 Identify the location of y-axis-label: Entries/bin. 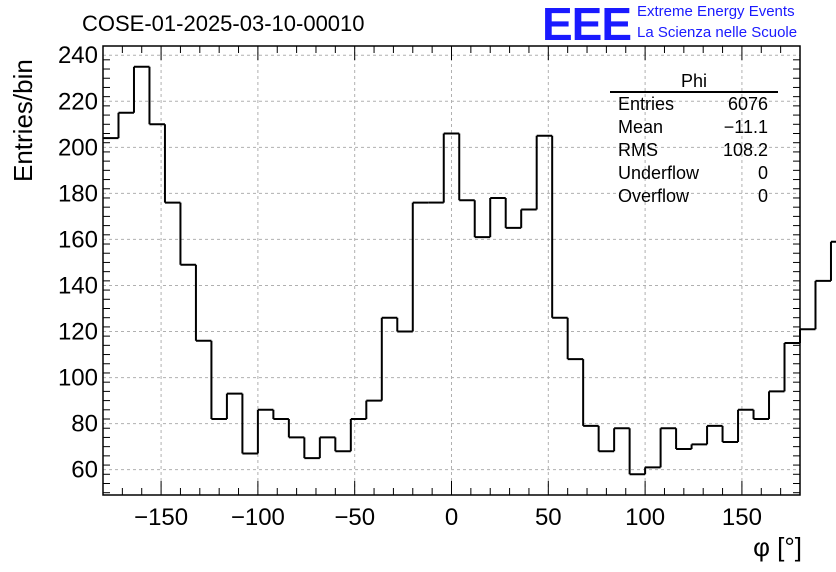
(23, 120).